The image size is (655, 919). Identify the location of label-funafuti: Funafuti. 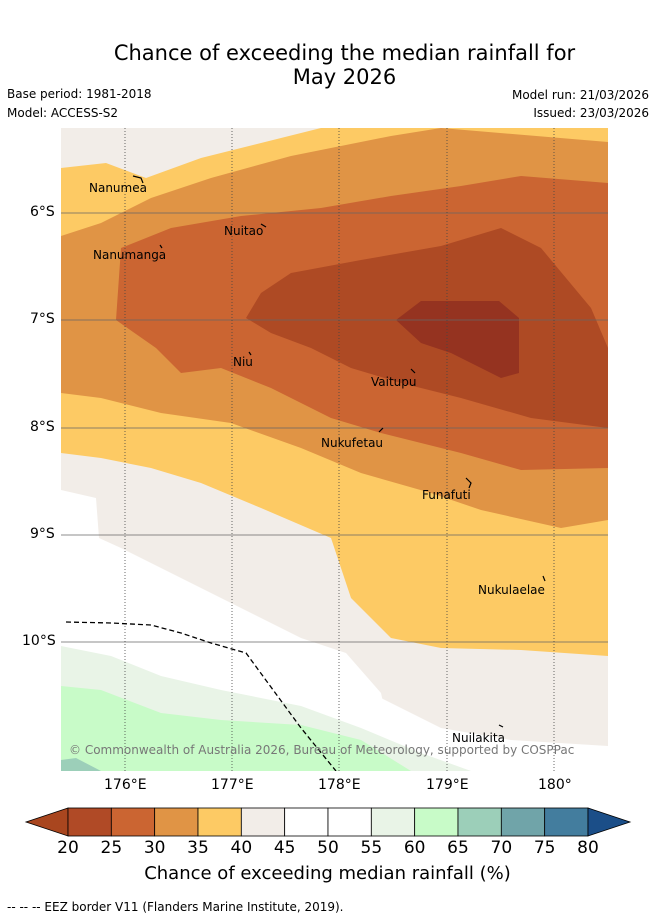
(446, 495).